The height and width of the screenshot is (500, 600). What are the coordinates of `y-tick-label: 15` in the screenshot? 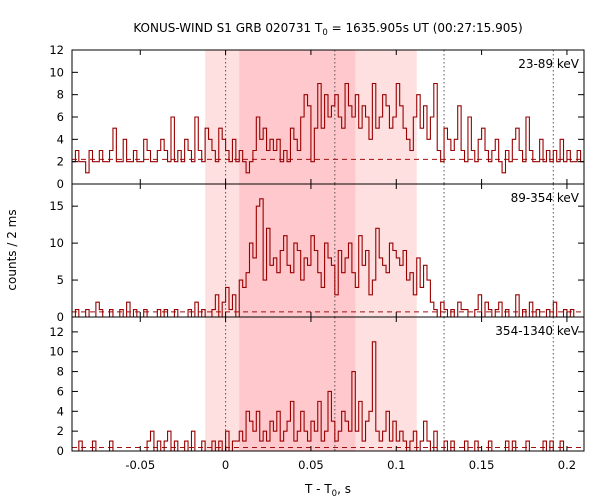 It's located at (56, 206).